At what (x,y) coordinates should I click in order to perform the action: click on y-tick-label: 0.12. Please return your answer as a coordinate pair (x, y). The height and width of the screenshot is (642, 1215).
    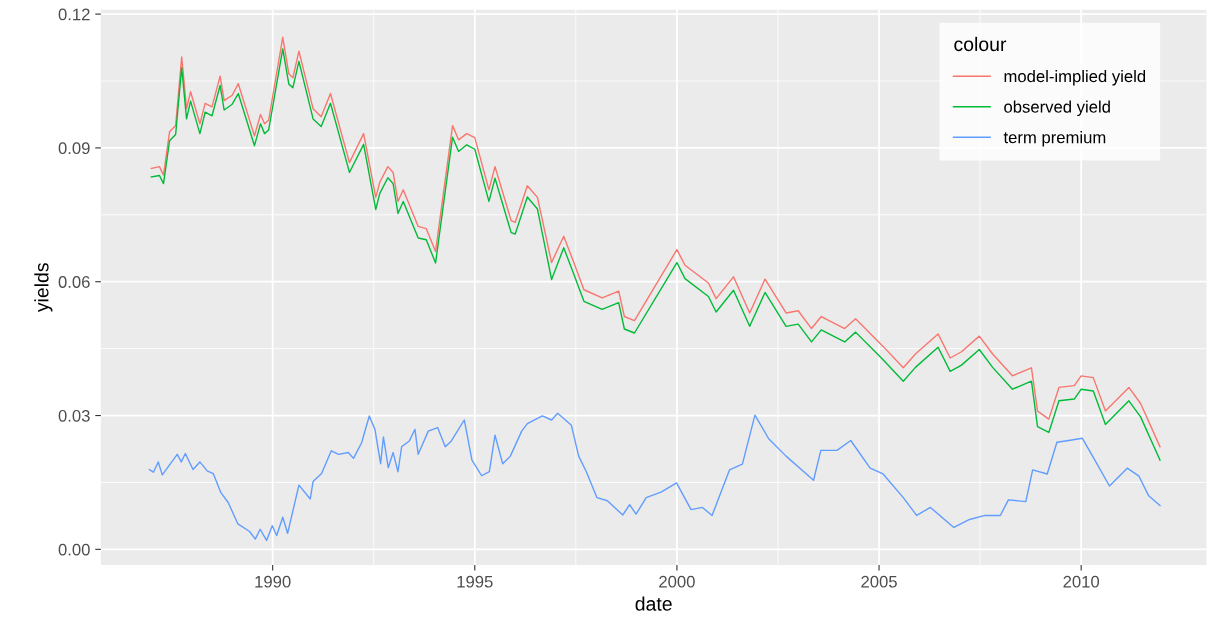
    Looking at the image, I should click on (74, 14).